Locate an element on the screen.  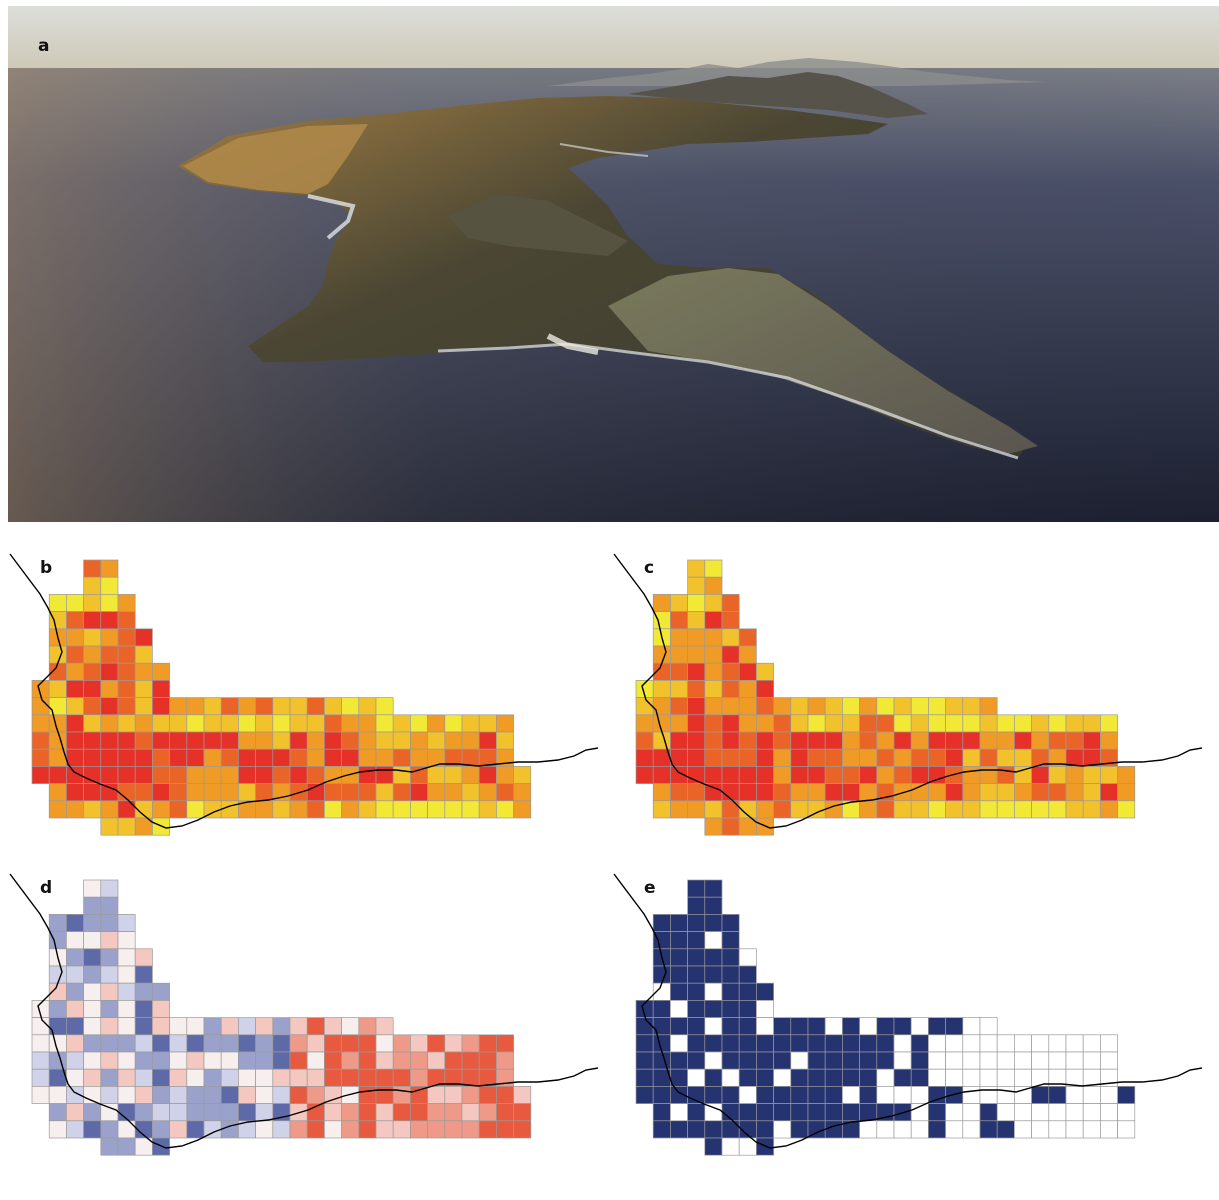
panel-label-d: d is located at coordinates (46, 888).